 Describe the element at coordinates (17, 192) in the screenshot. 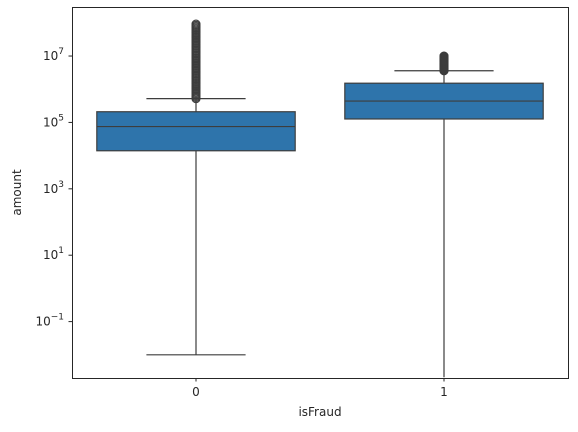

I see `y-axis-label: amount` at that location.